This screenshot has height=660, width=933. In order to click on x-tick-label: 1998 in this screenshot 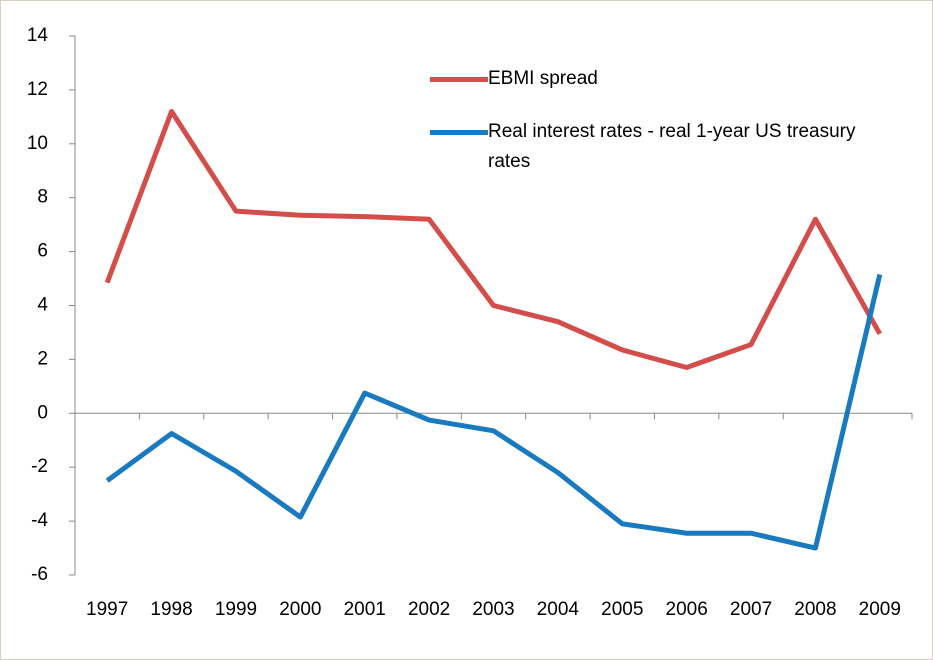, I will do `click(171, 609)`.